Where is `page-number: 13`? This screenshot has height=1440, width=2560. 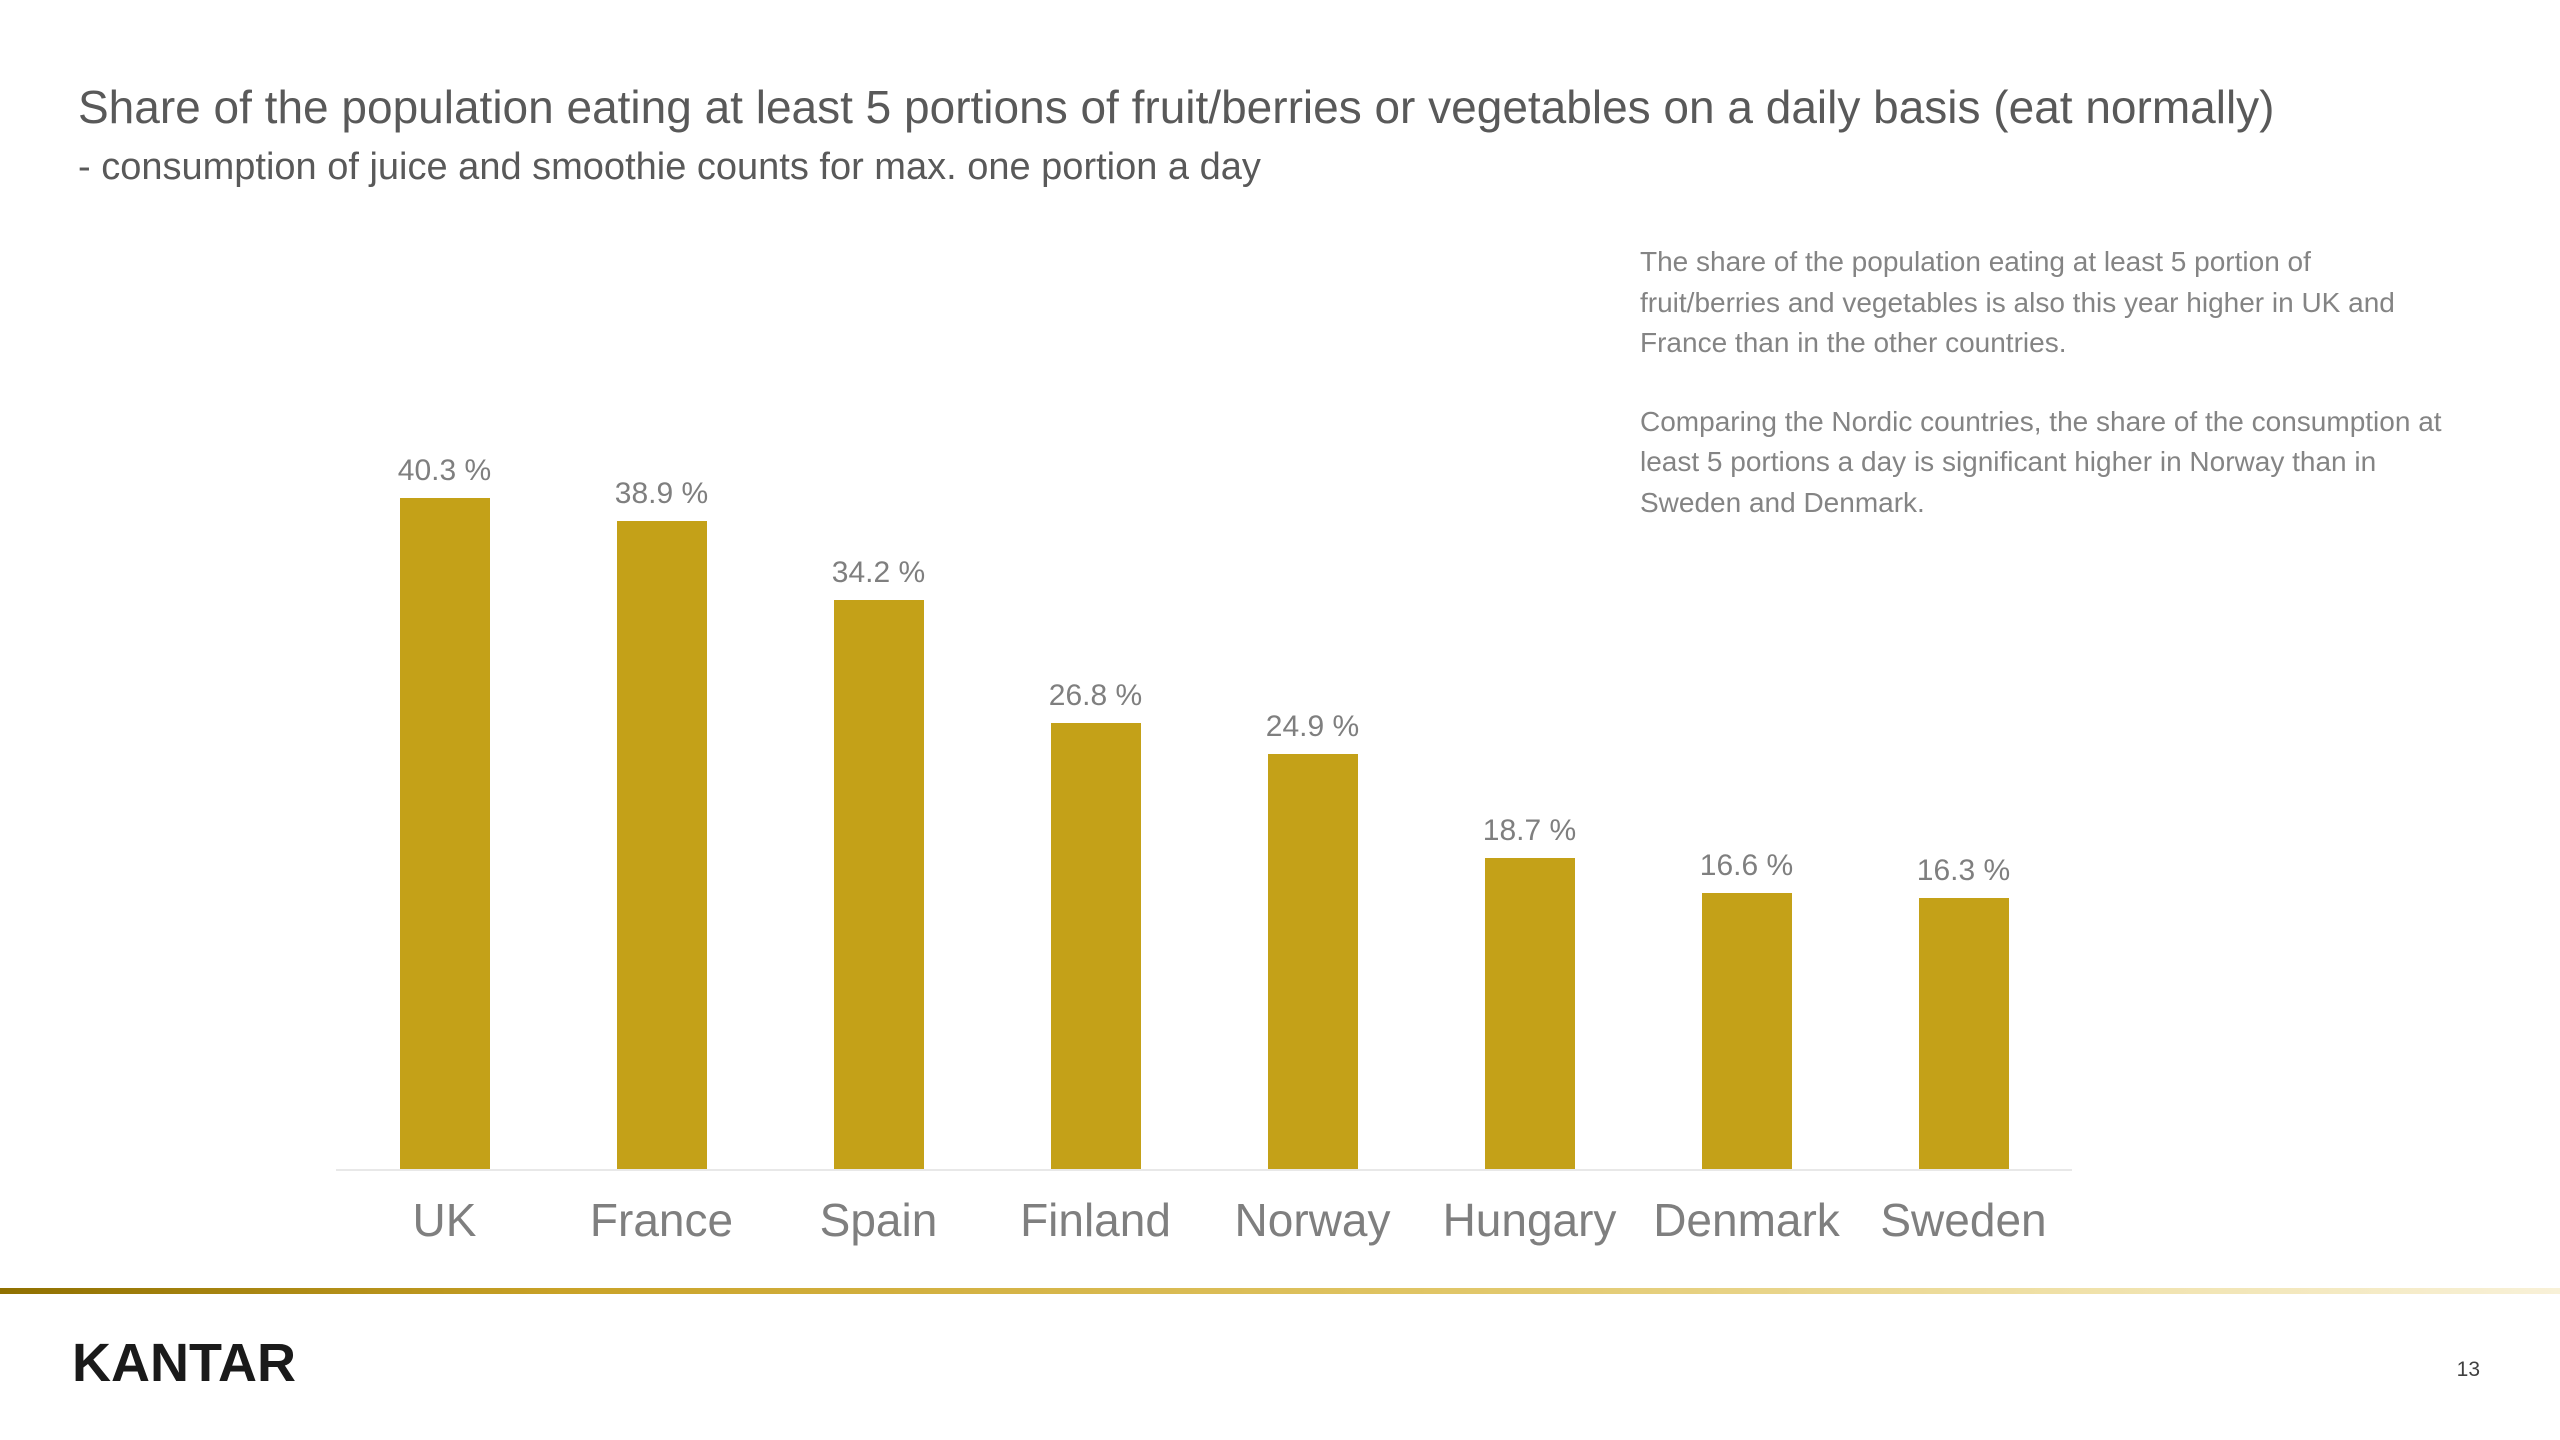 page-number: 13 is located at coordinates (2468, 1369).